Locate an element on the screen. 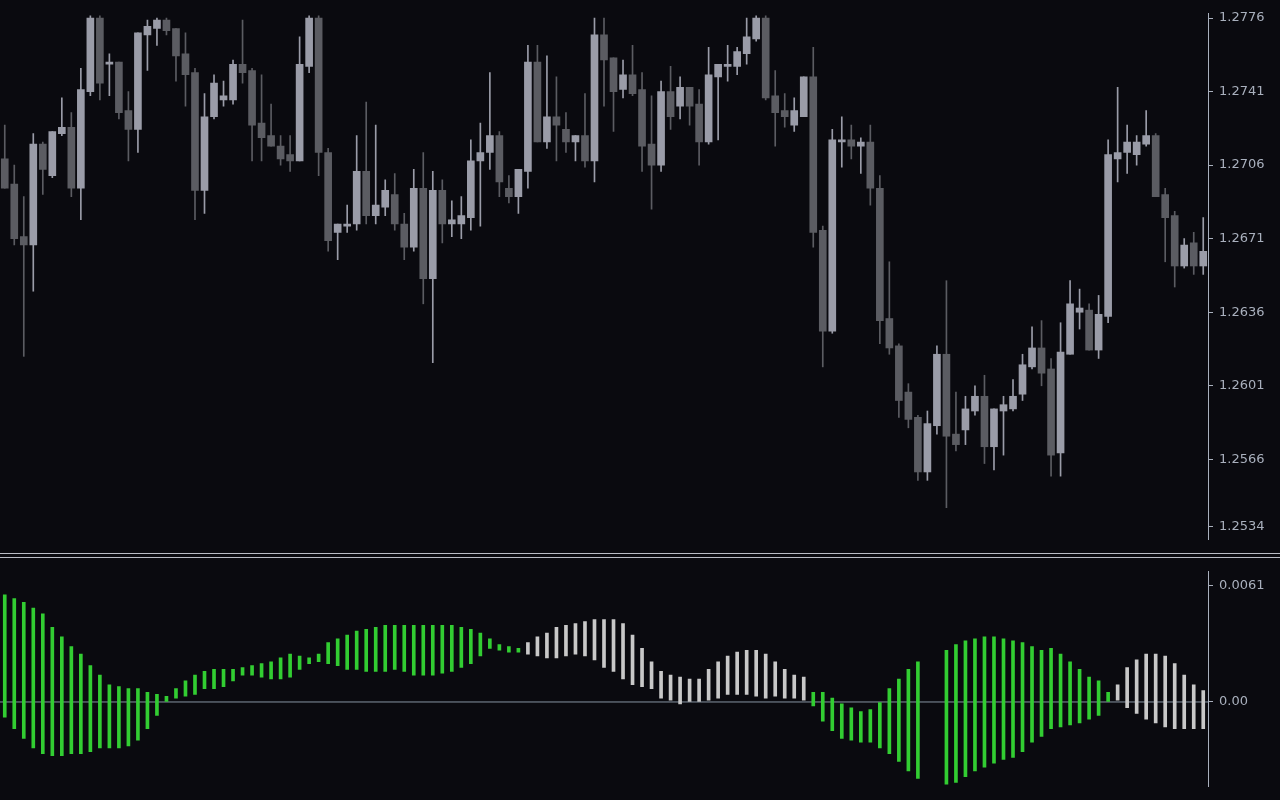  y-tick-label: 1.2601 is located at coordinates (1242, 385).